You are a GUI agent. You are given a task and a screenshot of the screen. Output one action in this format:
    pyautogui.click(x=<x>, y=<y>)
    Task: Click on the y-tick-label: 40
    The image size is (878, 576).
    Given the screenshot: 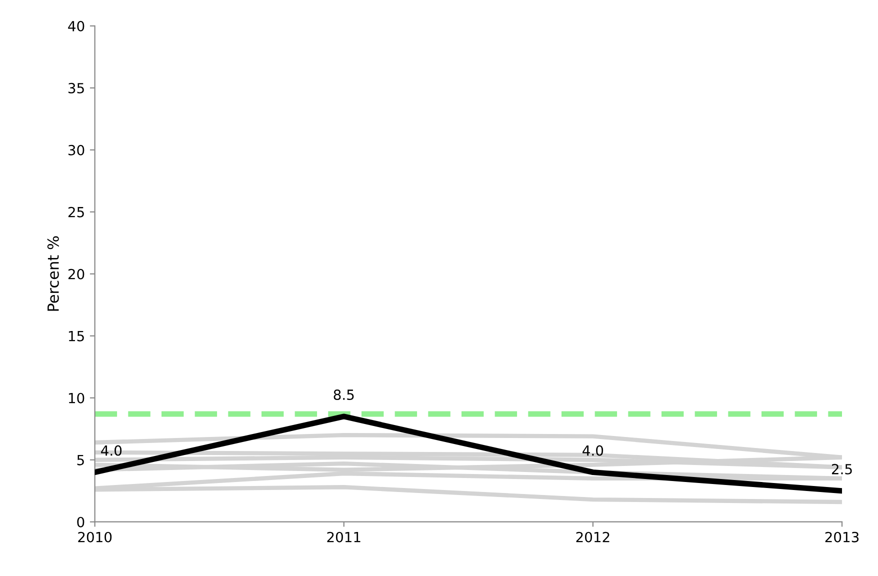 What is the action you would take?
    pyautogui.click(x=76, y=26)
    